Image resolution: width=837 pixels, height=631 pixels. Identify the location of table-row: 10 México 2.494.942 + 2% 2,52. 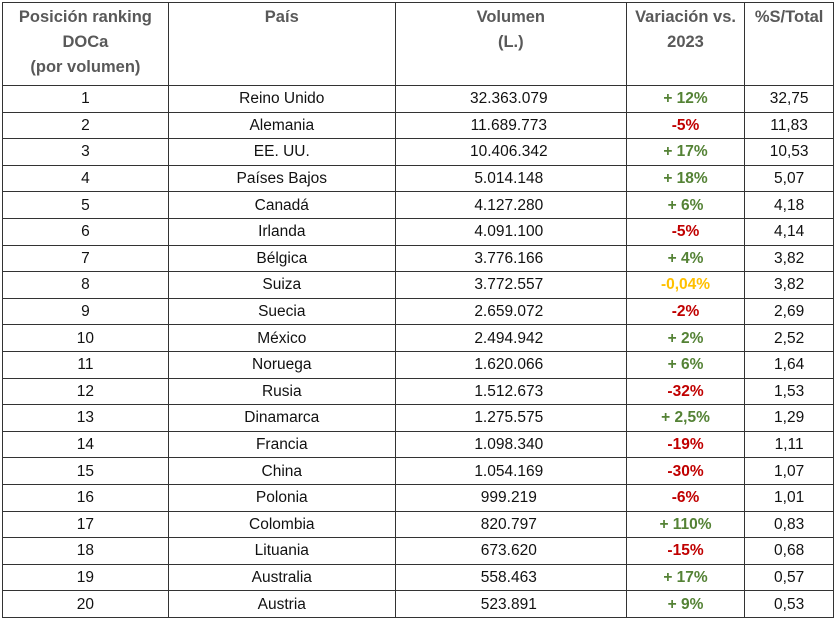
(418, 338).